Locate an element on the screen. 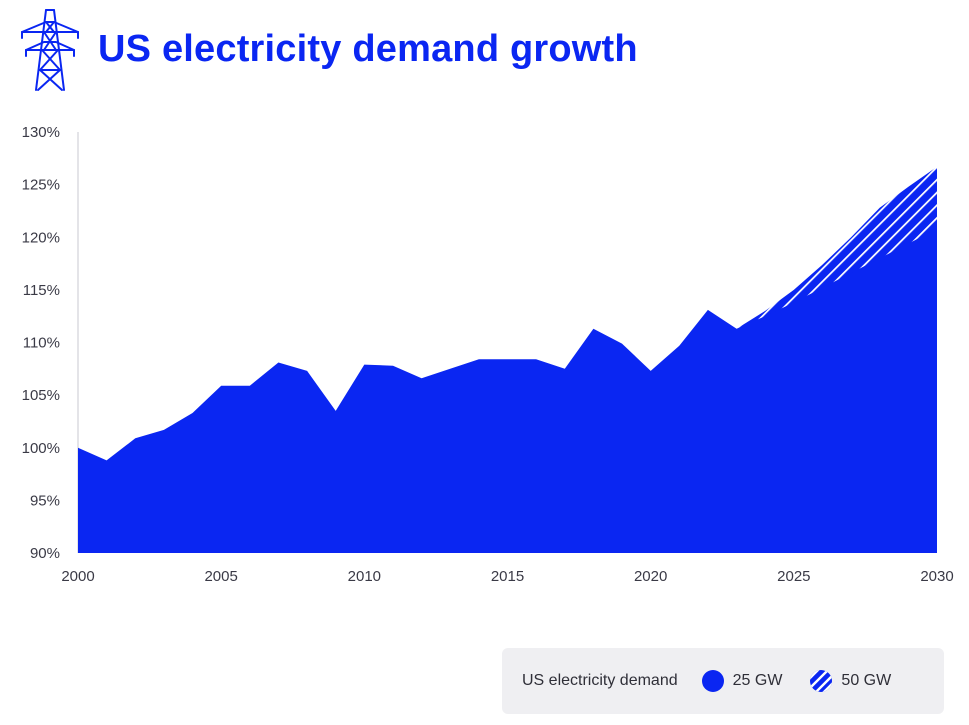  chart-header: US electricity demand growth is located at coordinates (368, 50).